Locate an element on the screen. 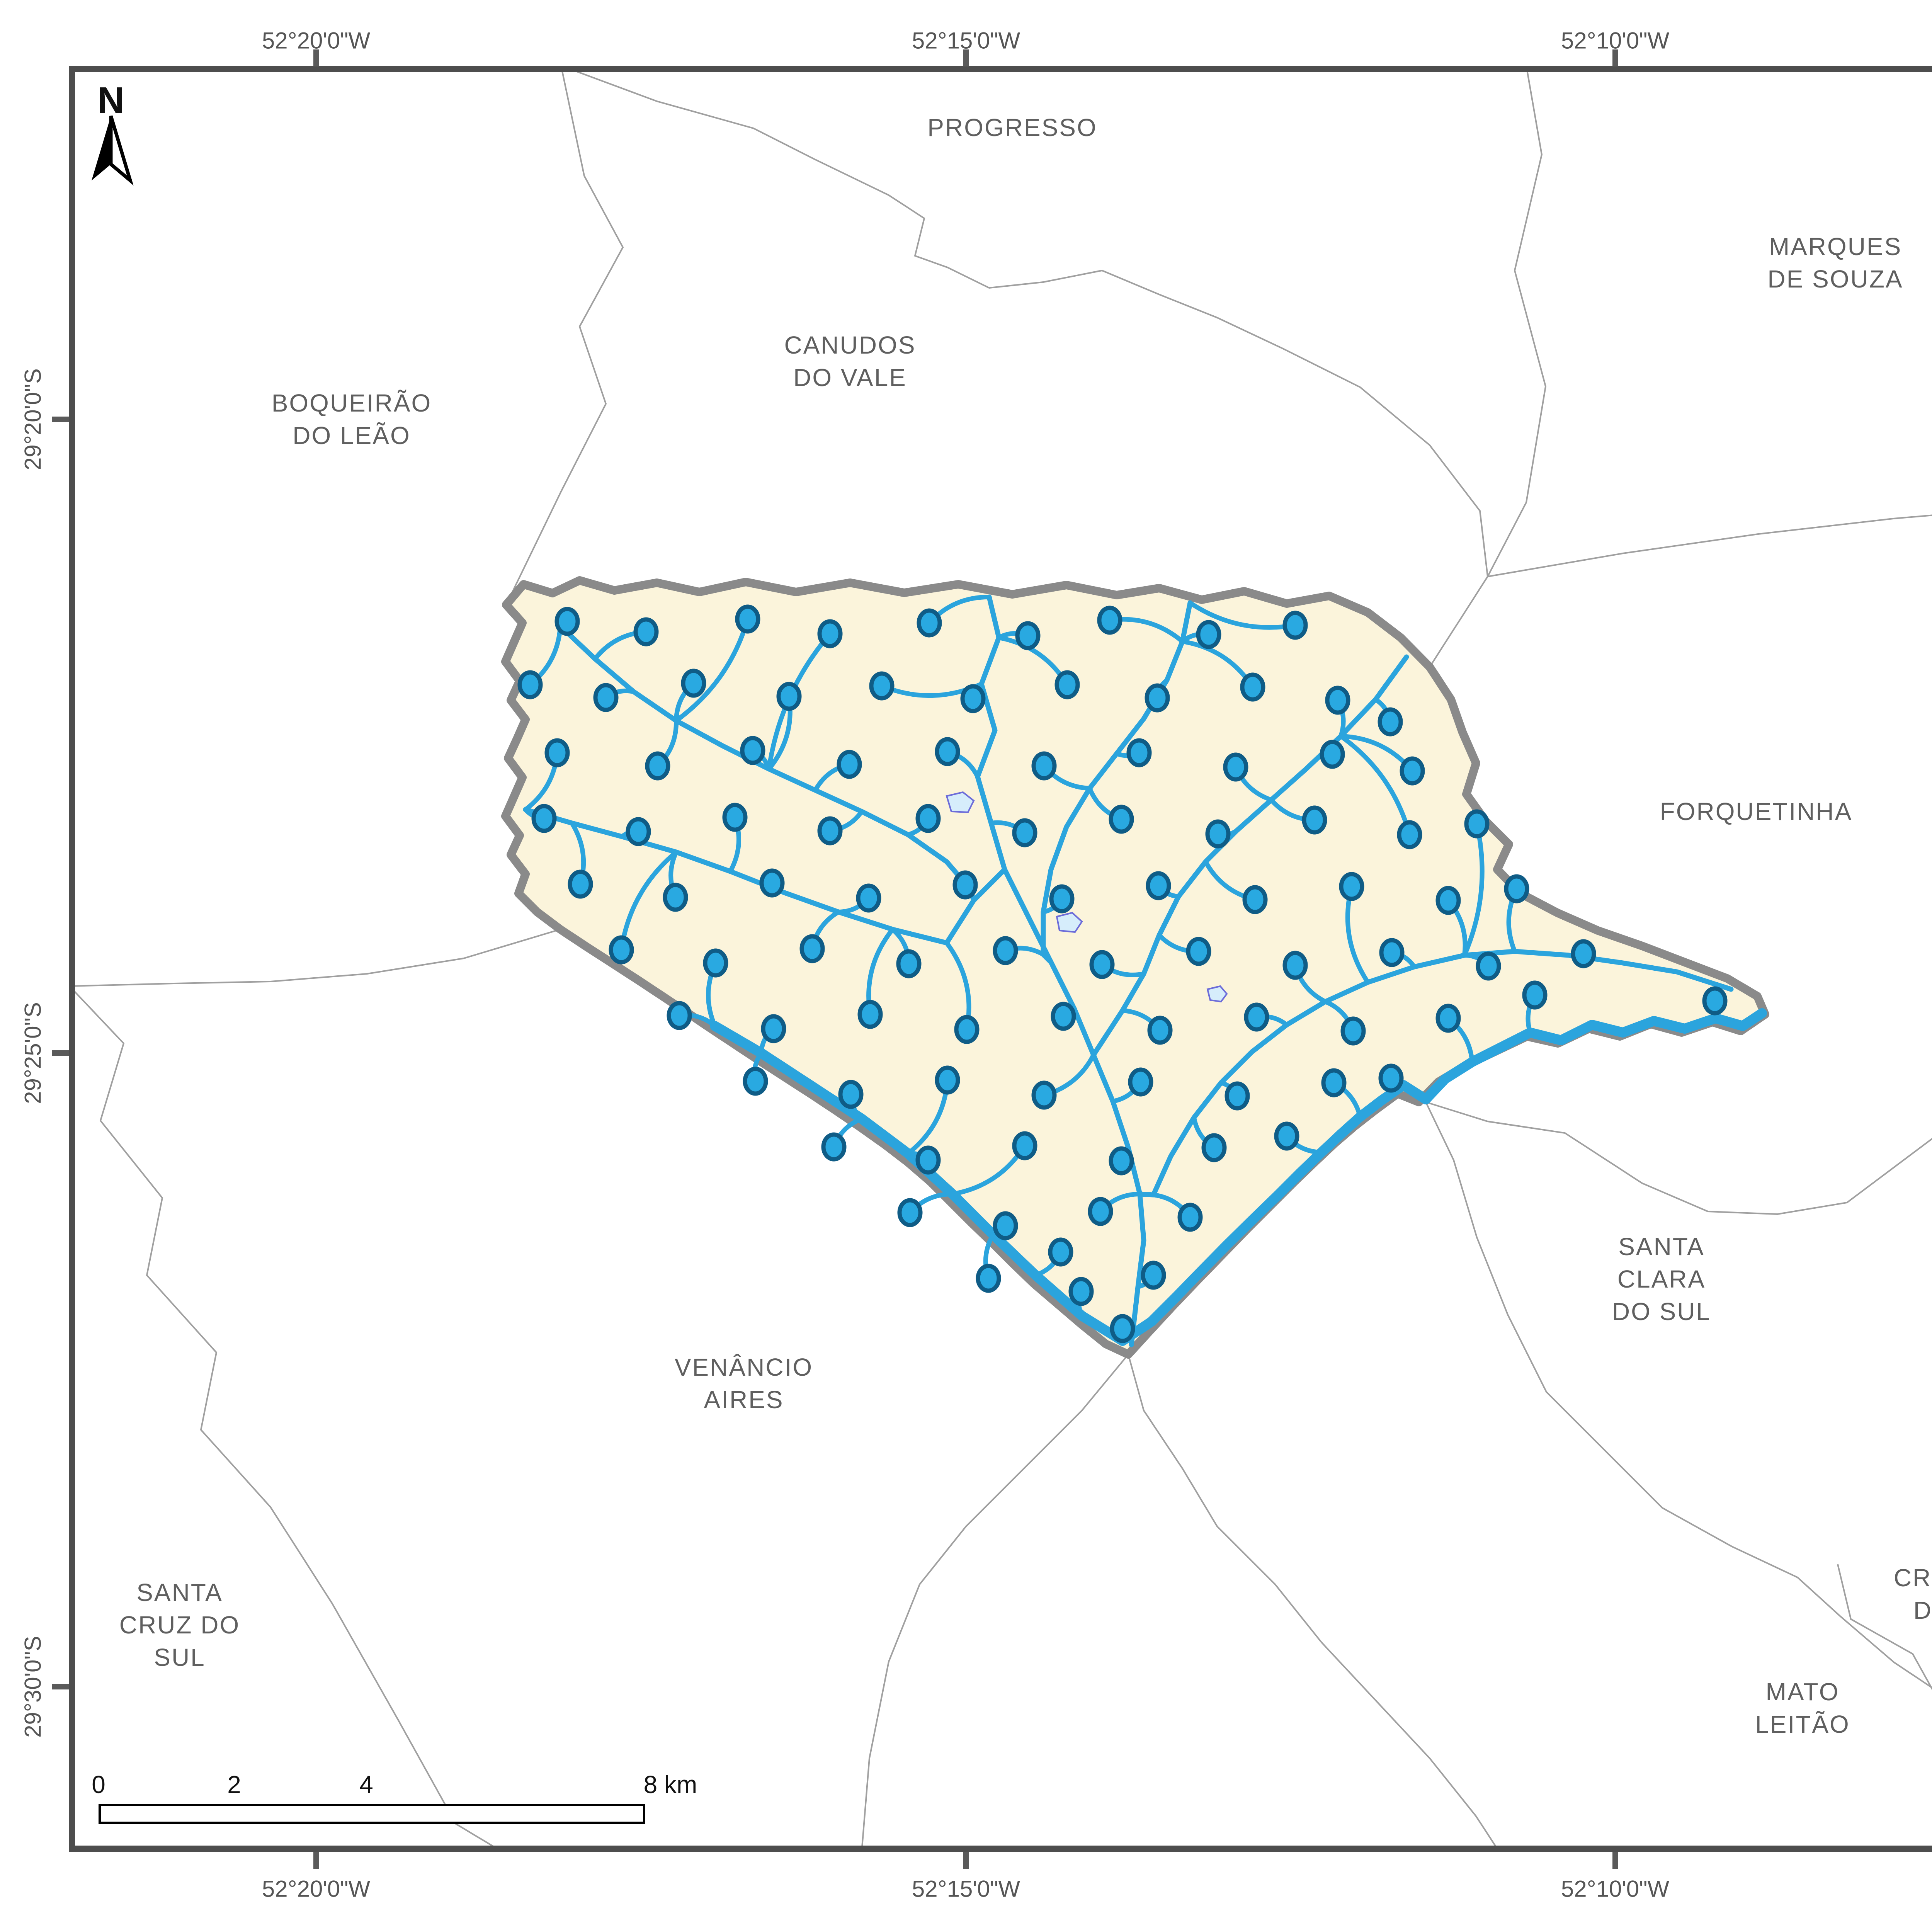 The height and width of the screenshot is (1919, 1932). longitude-label-top: 52°15'0"W is located at coordinates (966, 40).